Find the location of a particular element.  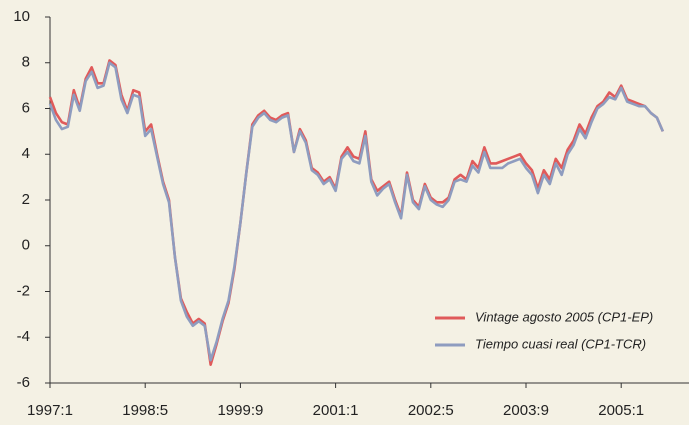

x-tick-label: 1999:9 is located at coordinates (240, 410).